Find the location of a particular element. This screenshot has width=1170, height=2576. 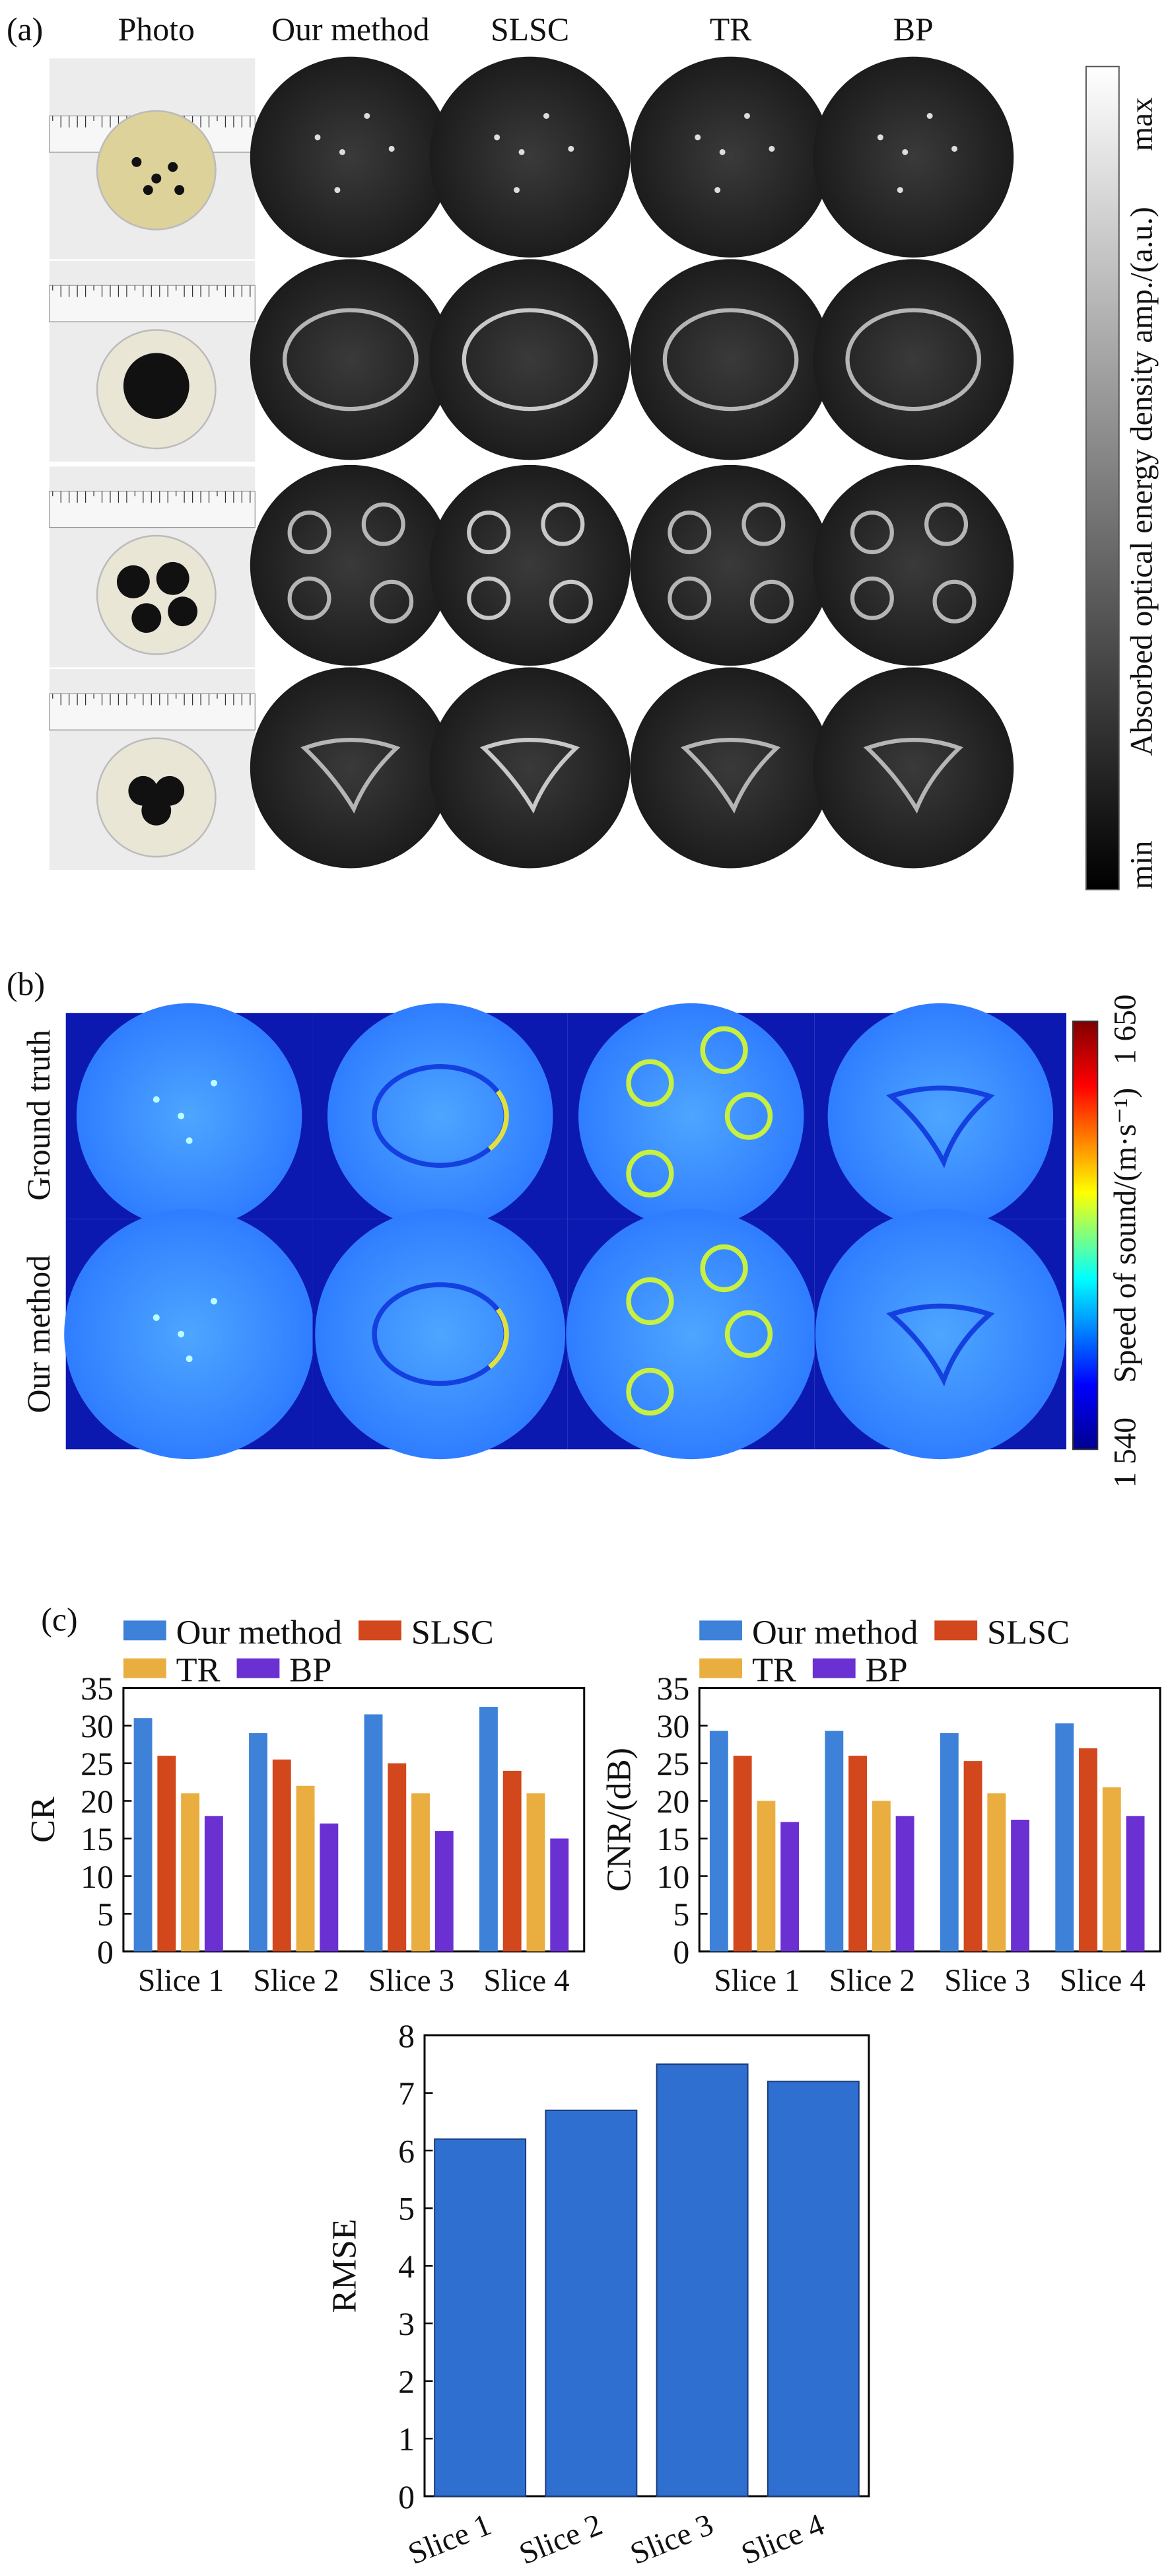

y-tick-label: 6 is located at coordinates (406, 2151).